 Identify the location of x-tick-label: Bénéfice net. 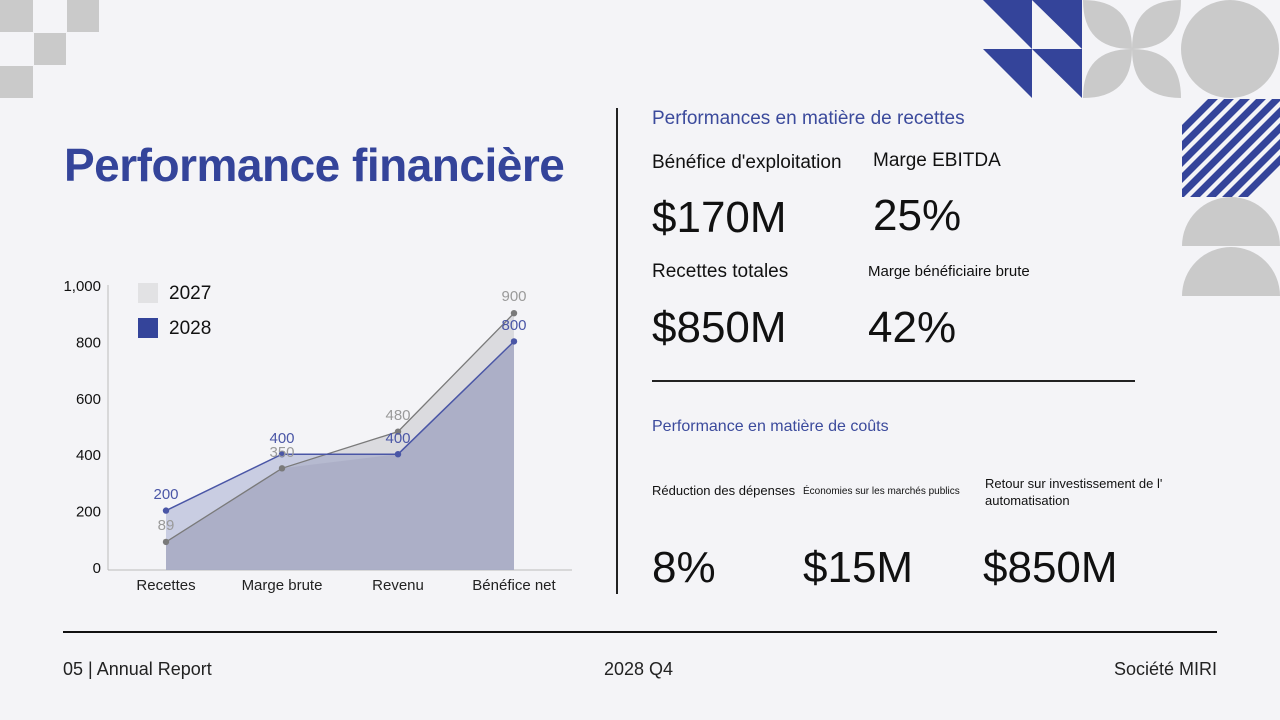
(514, 585).